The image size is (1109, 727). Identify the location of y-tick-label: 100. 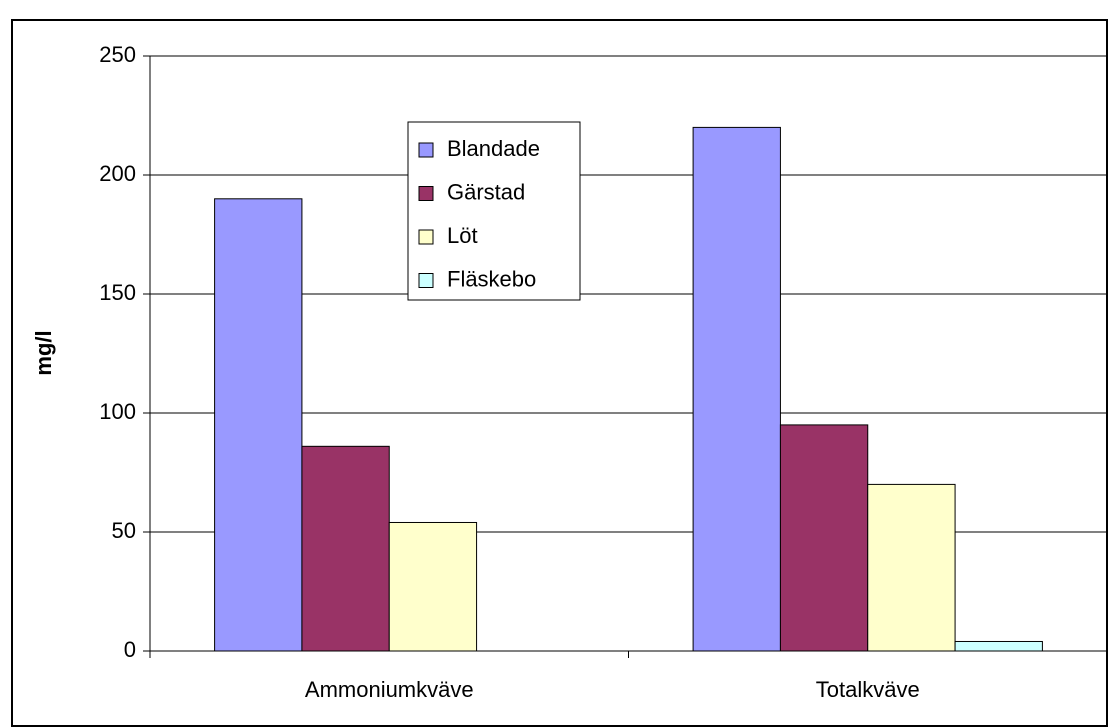
(117, 411).